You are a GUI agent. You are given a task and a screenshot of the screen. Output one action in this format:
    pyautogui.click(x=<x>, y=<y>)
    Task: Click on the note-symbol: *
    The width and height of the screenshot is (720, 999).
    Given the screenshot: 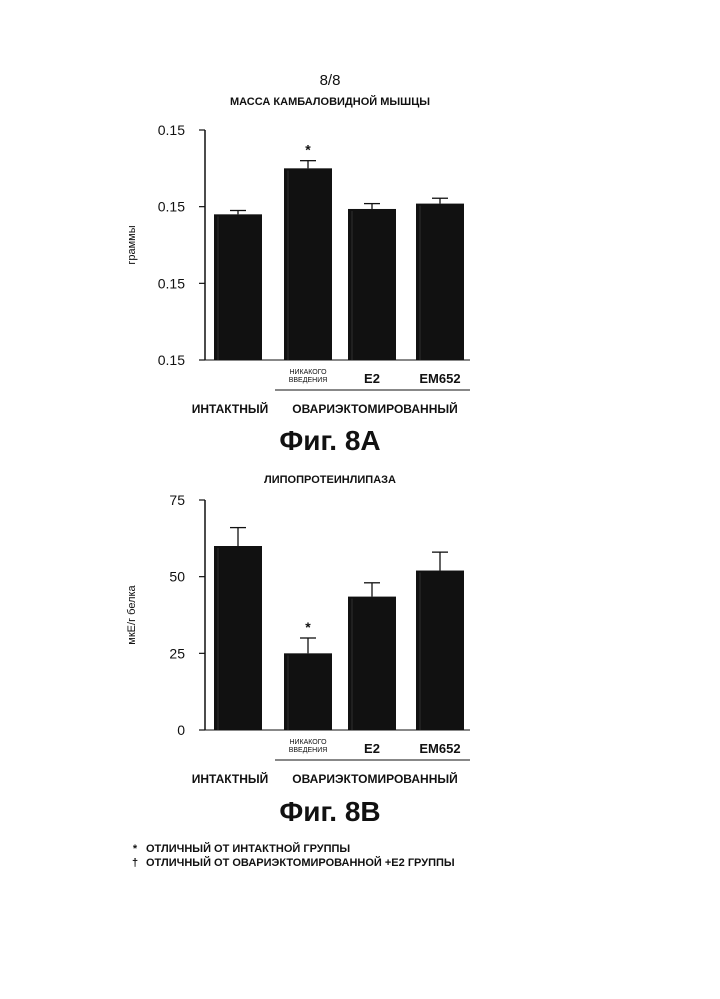 What is the action you would take?
    pyautogui.click(x=135, y=849)
    